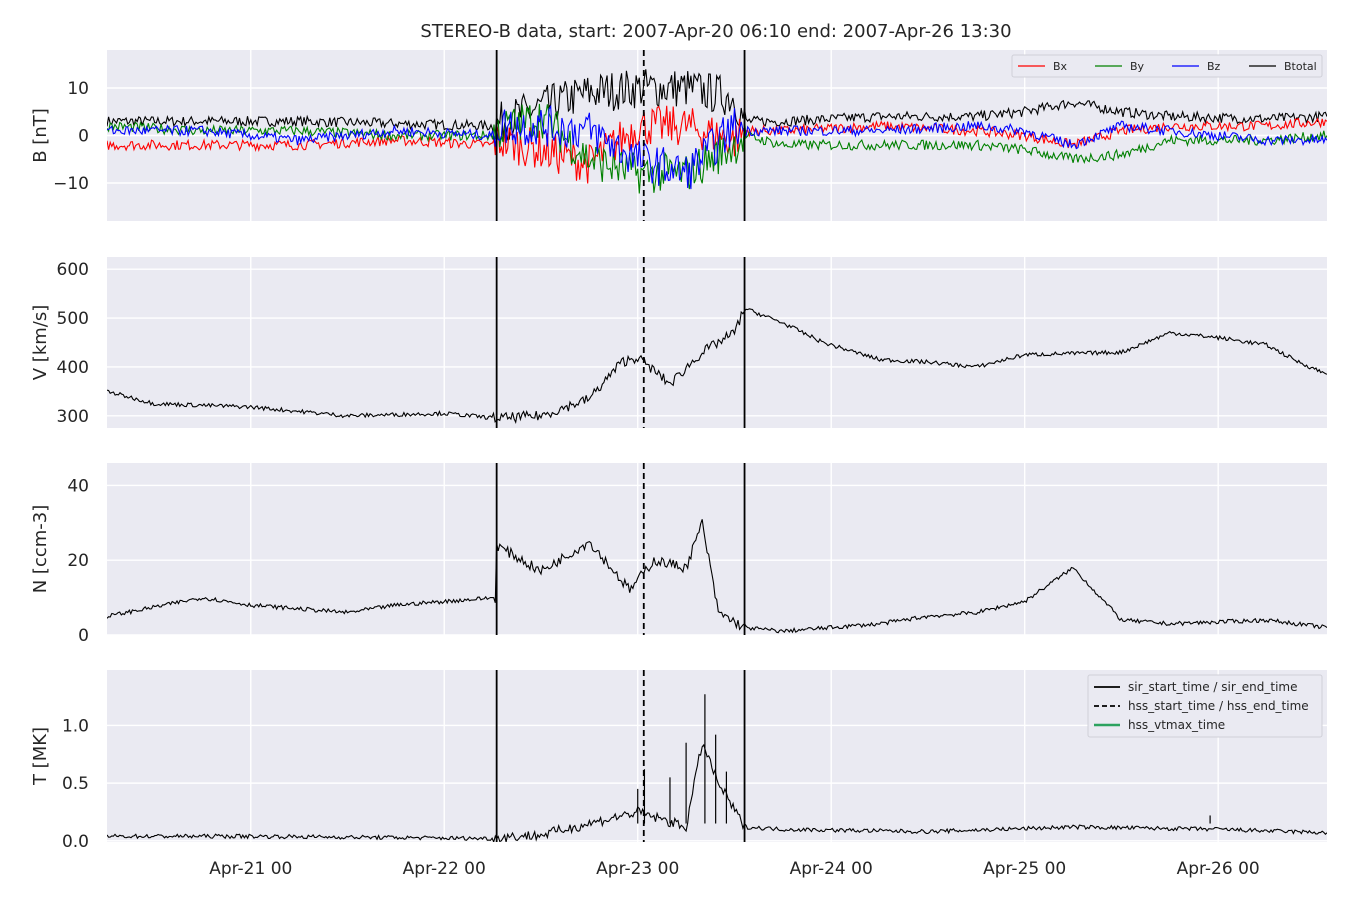 The image size is (1350, 900). I want to click on legend-label: hss_start_time / hss_end_time, so click(1218, 706).